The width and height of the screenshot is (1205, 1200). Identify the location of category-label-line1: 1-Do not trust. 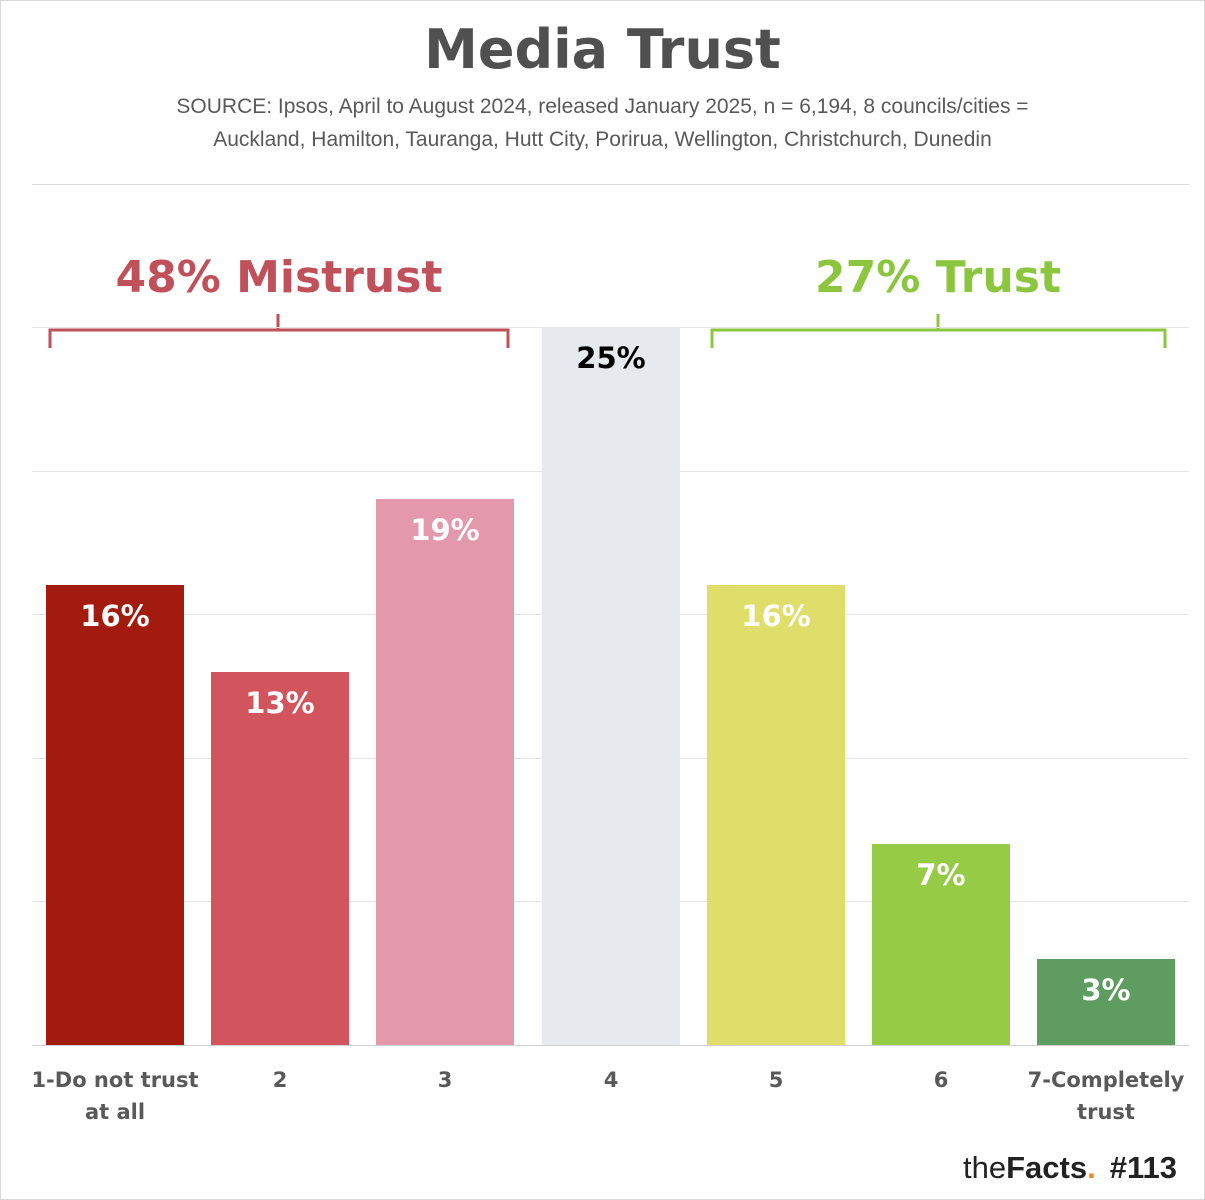
(115, 1080).